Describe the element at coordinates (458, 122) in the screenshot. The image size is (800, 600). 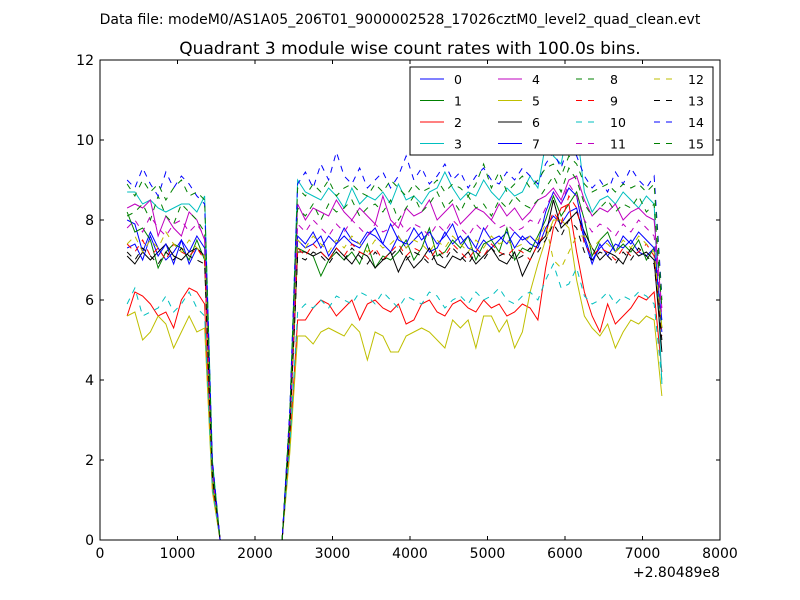
I see `legend-label-2: 2` at that location.